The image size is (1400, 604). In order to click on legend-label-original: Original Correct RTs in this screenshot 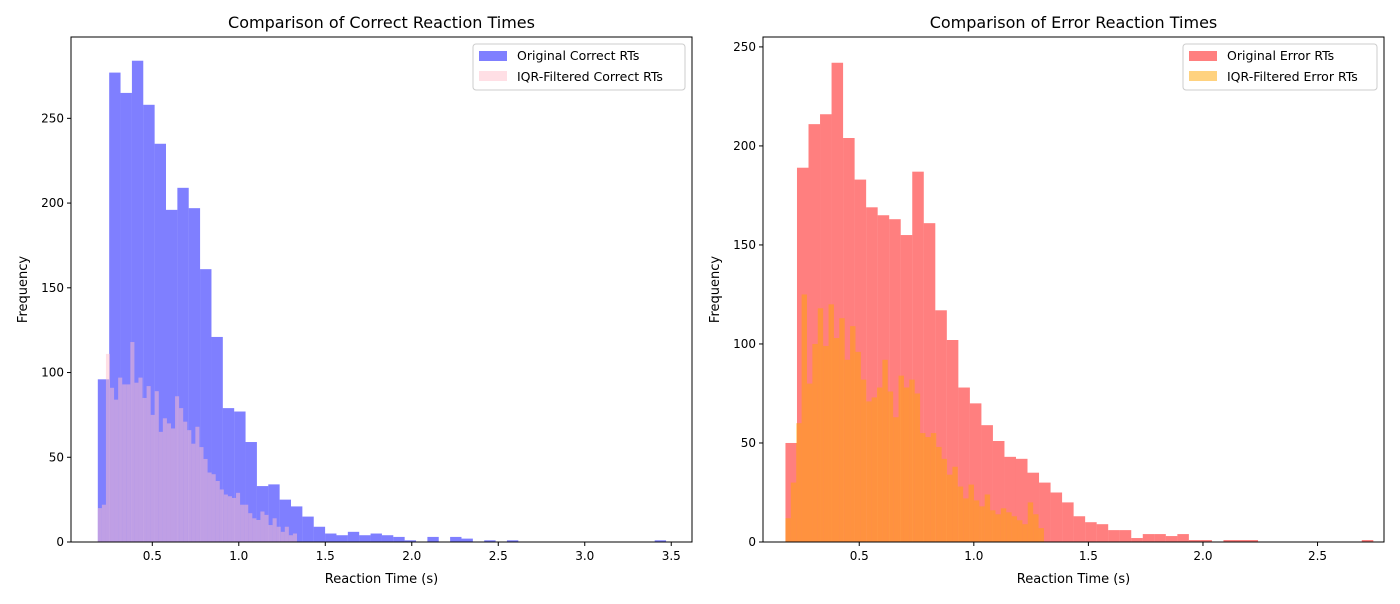, I will do `click(578, 55)`.